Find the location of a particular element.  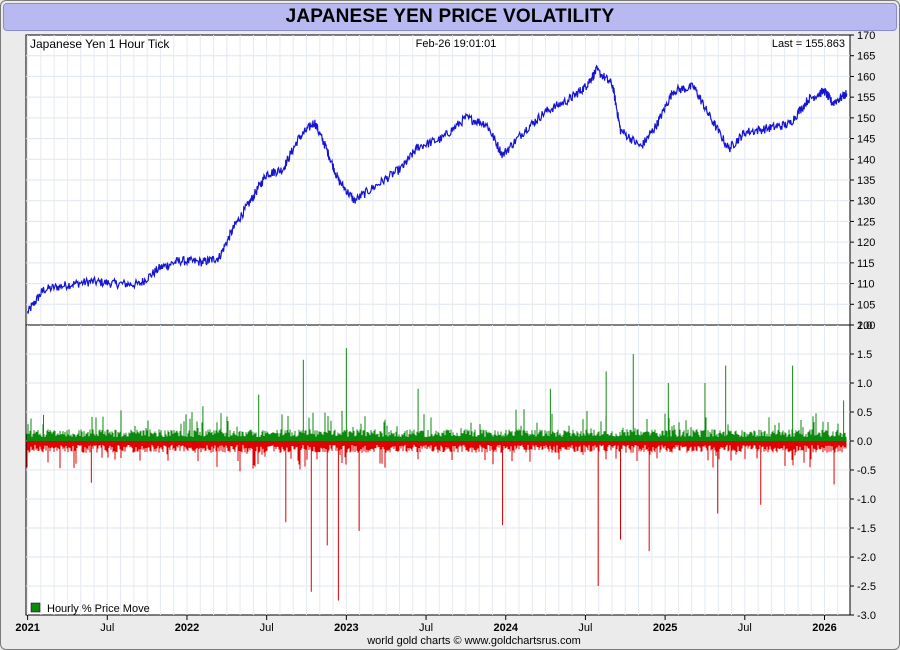

volatility-y-tick-label: 2.0 is located at coordinates (864, 326).